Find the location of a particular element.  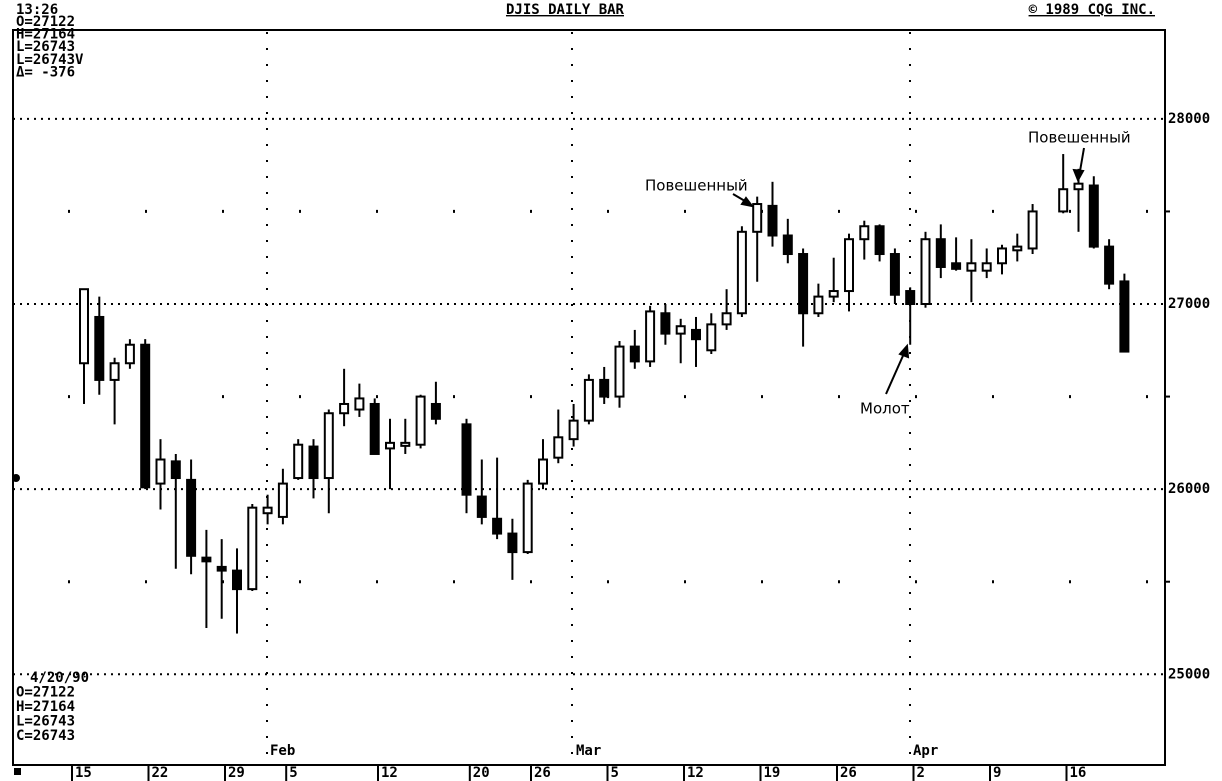

x-tick-label: 2 is located at coordinates (921, 773).